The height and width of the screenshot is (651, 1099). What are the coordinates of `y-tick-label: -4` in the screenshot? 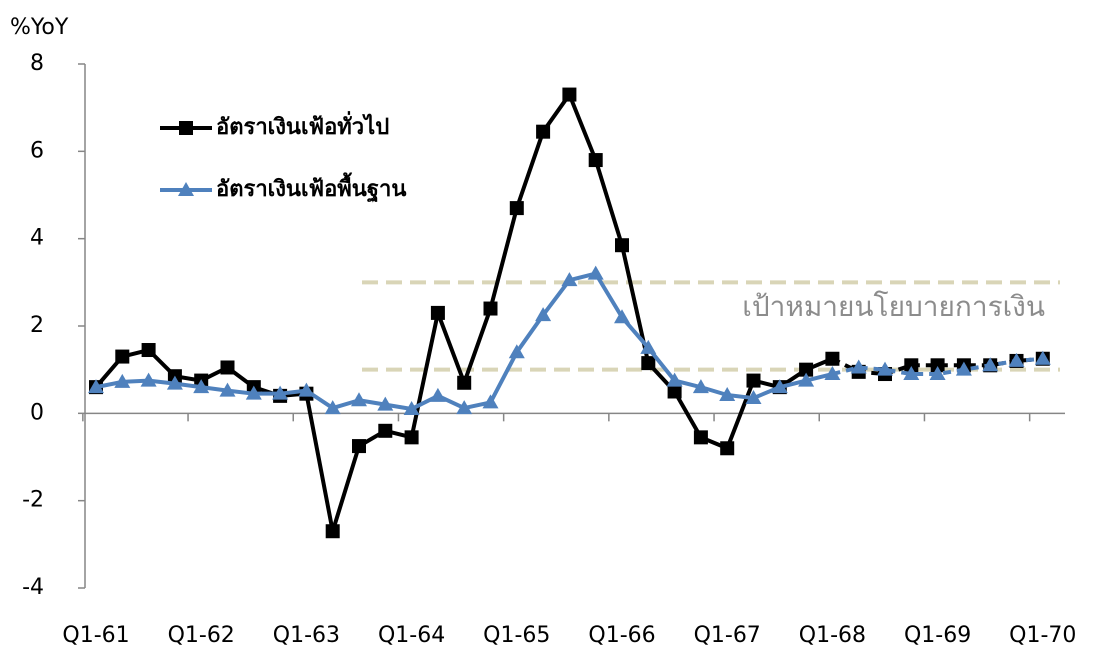 It's located at (33, 587).